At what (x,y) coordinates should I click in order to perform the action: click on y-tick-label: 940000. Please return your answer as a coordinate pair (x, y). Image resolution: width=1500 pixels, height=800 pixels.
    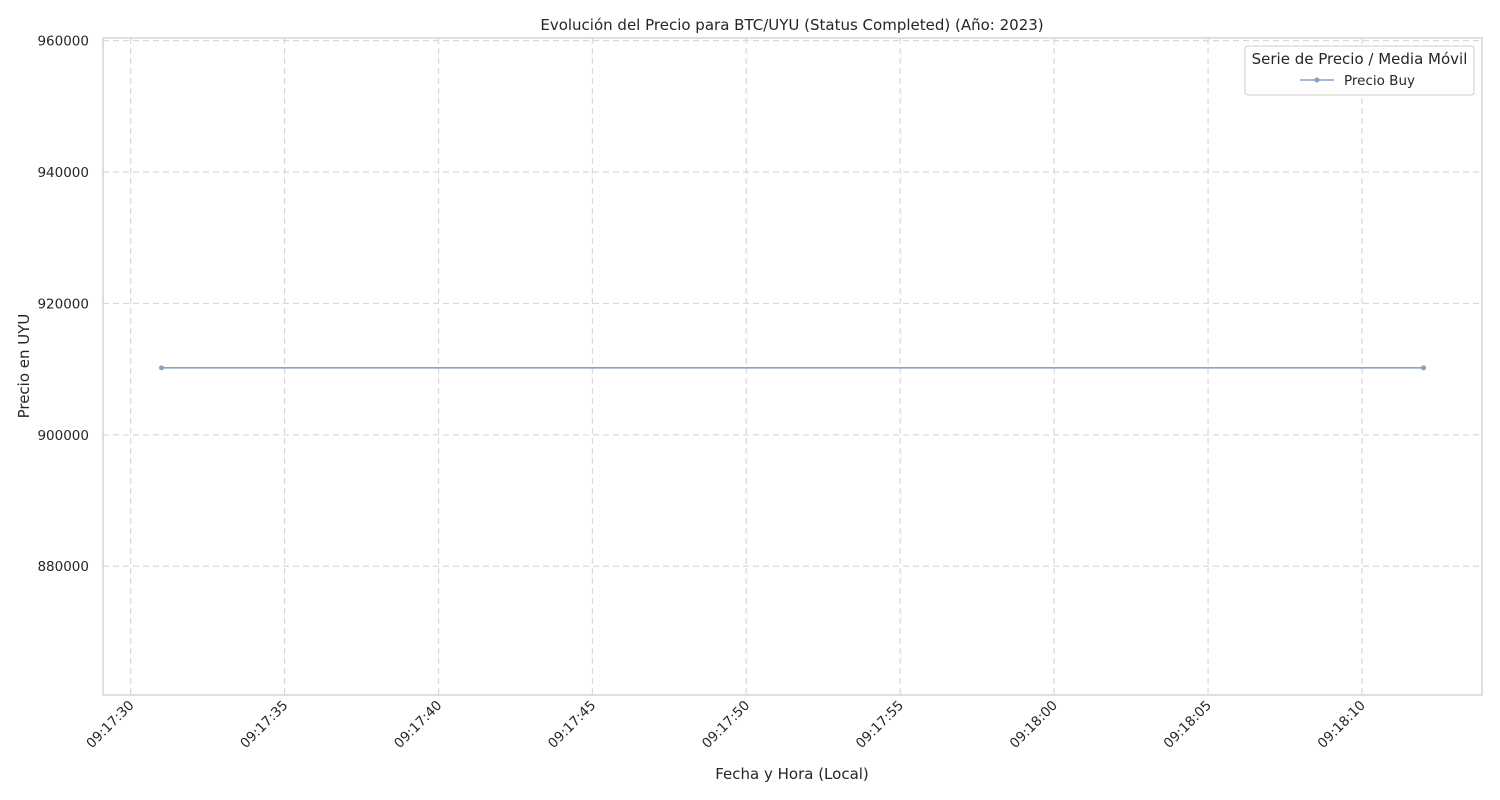
    Looking at the image, I should click on (63, 173).